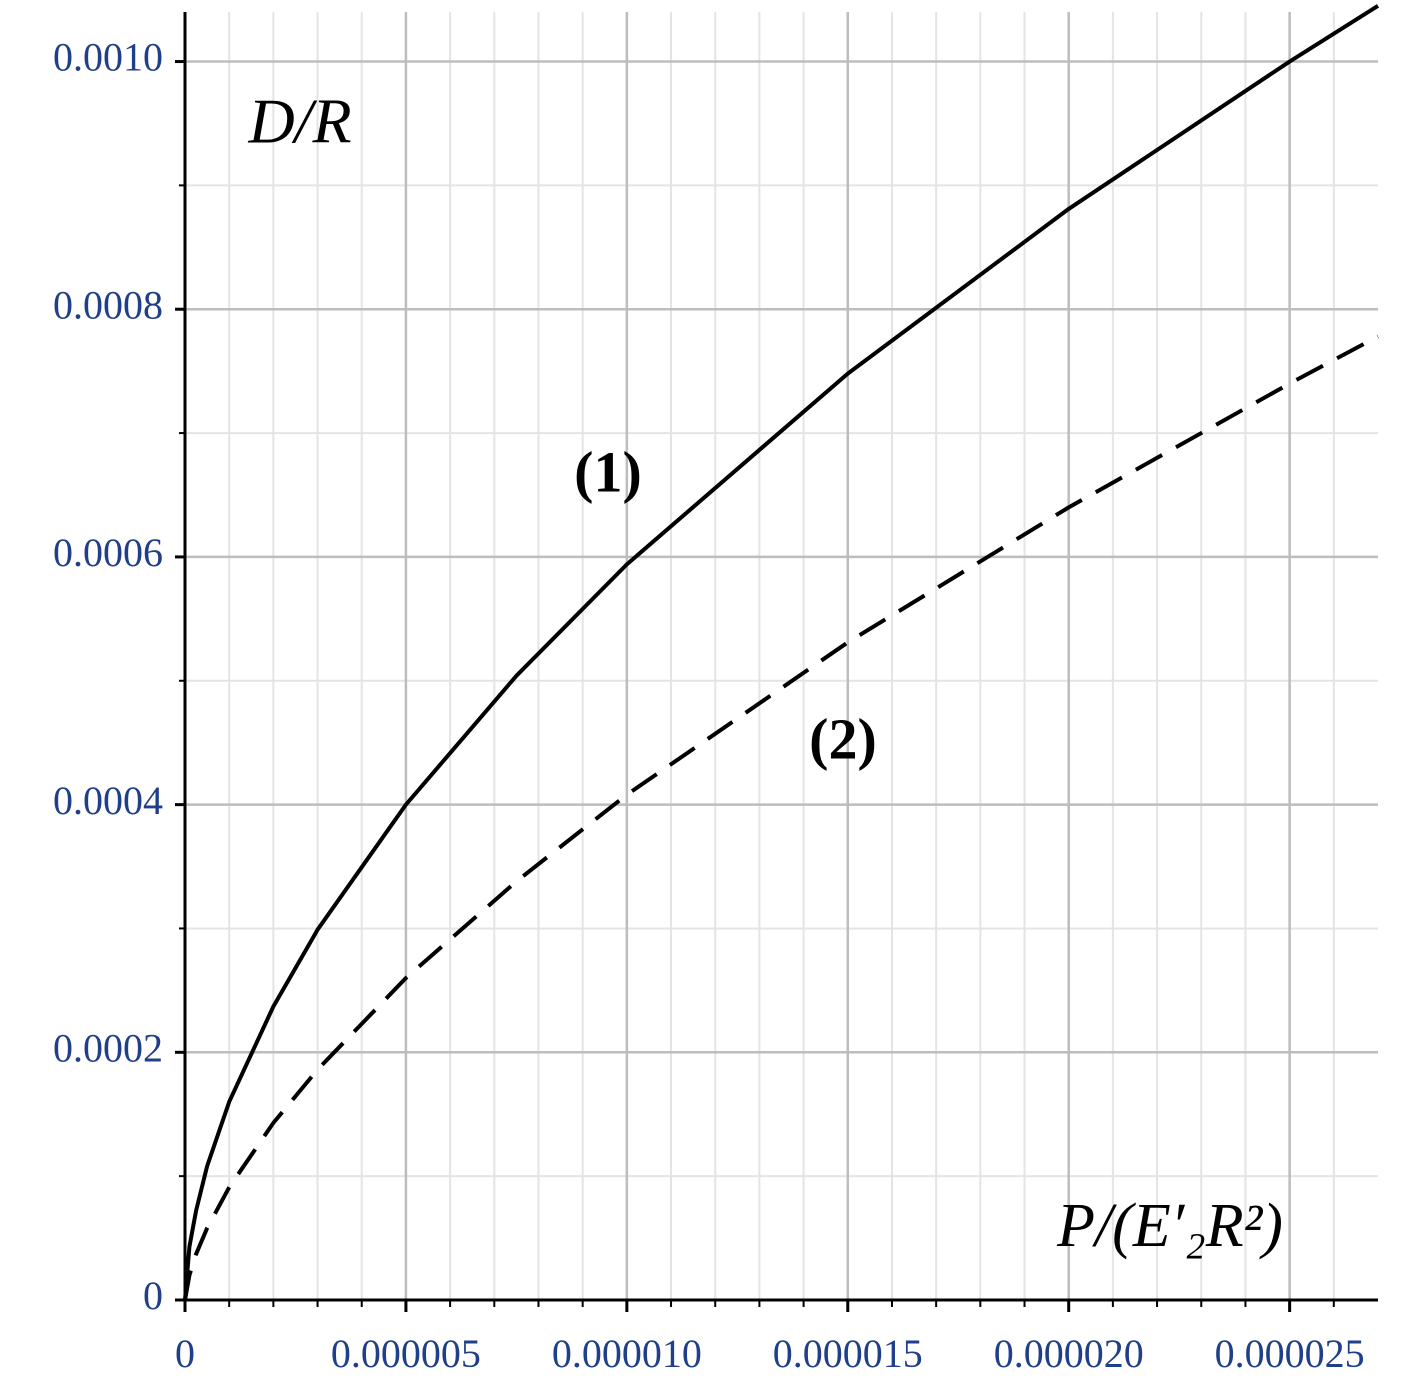 The width and height of the screenshot is (1410, 1394). I want to click on y-axis-label: D/R, so click(299, 121).